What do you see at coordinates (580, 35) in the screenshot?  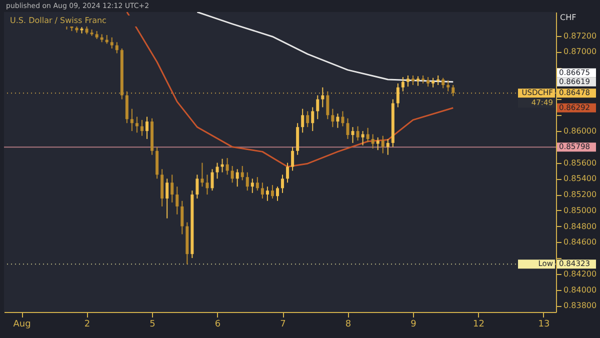 I see `y-tick-label: 0.87200` at bounding box center [580, 35].